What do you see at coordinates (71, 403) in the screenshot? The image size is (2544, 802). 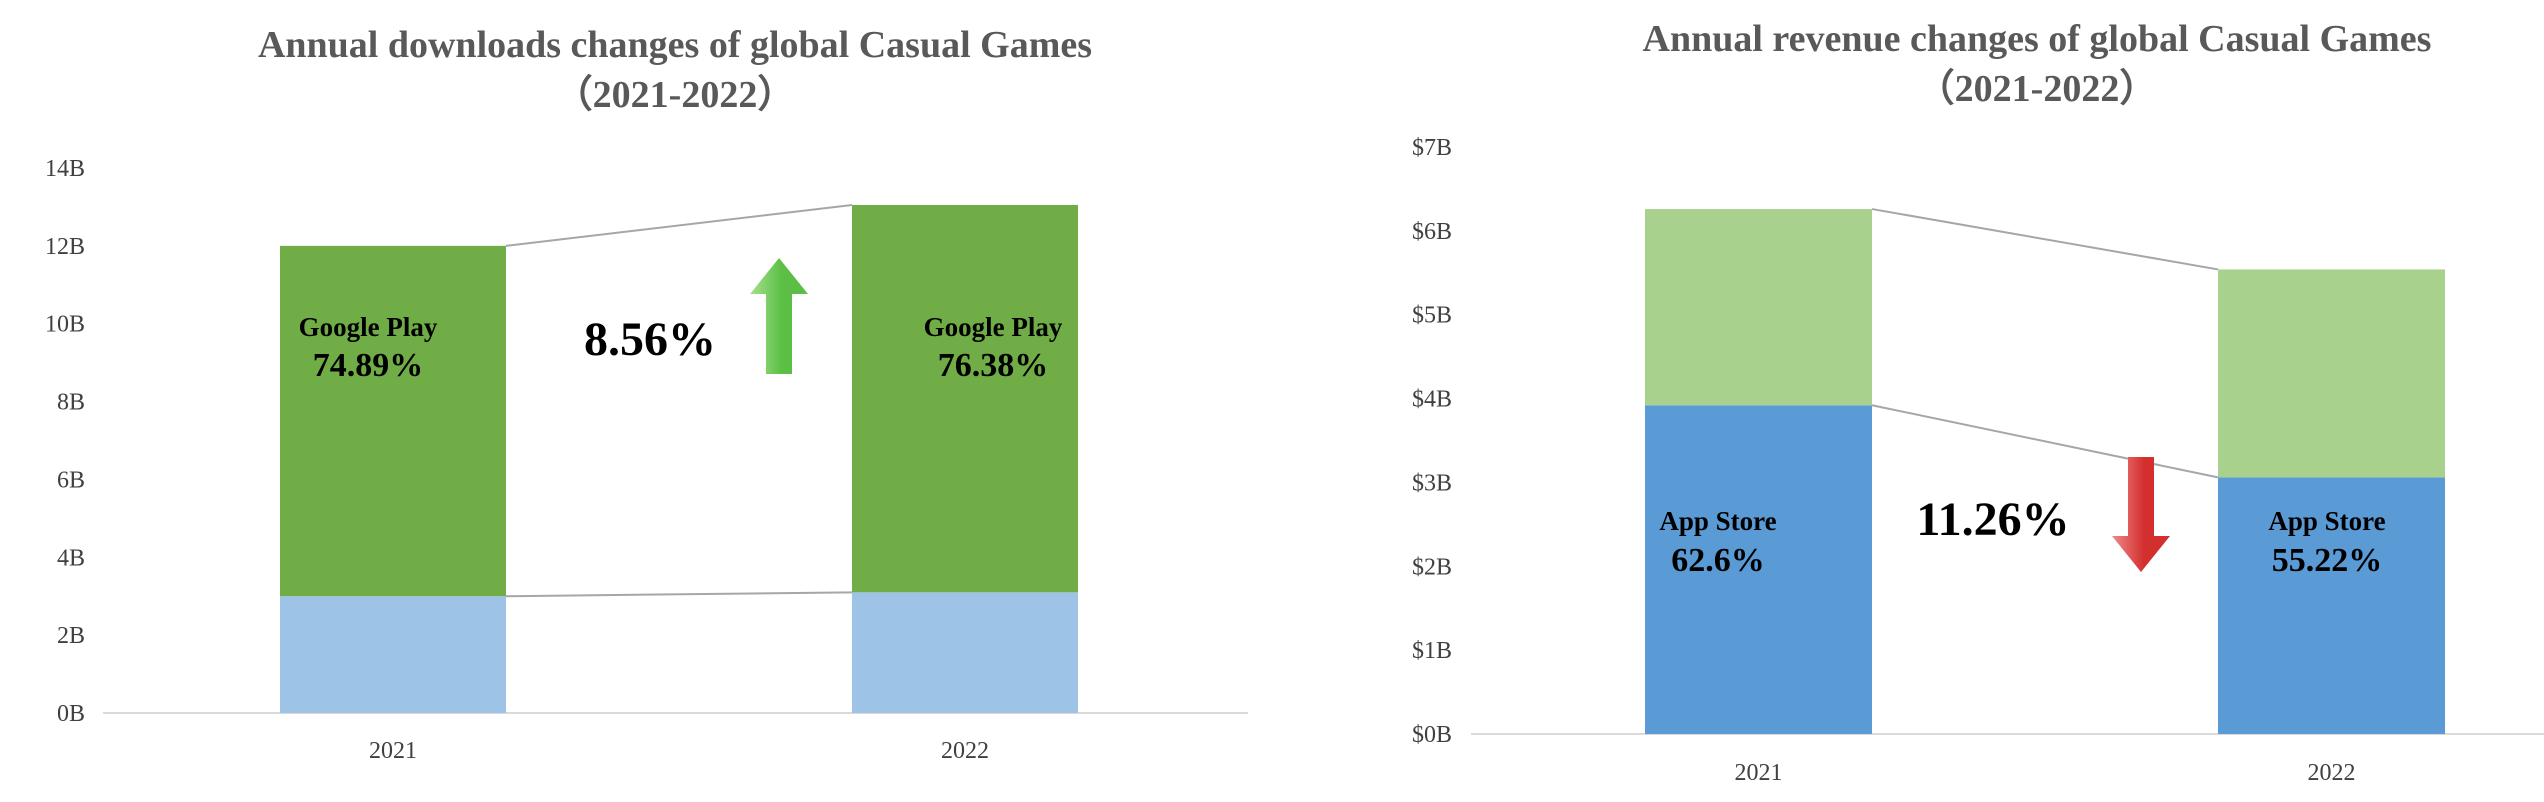 I see `downloads-y-tick-label: 8B` at bounding box center [71, 403].